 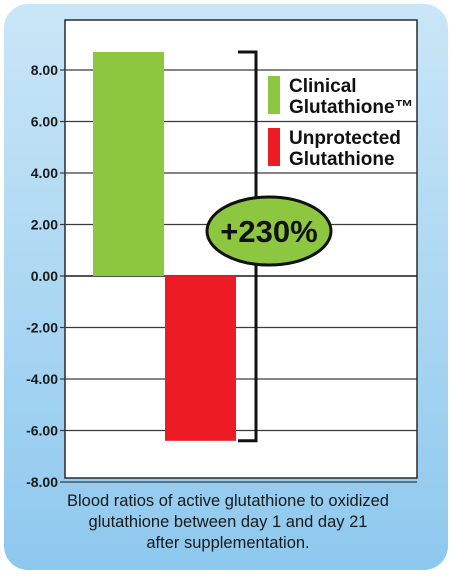 I want to click on badge-text: +230%, so click(x=268, y=231).